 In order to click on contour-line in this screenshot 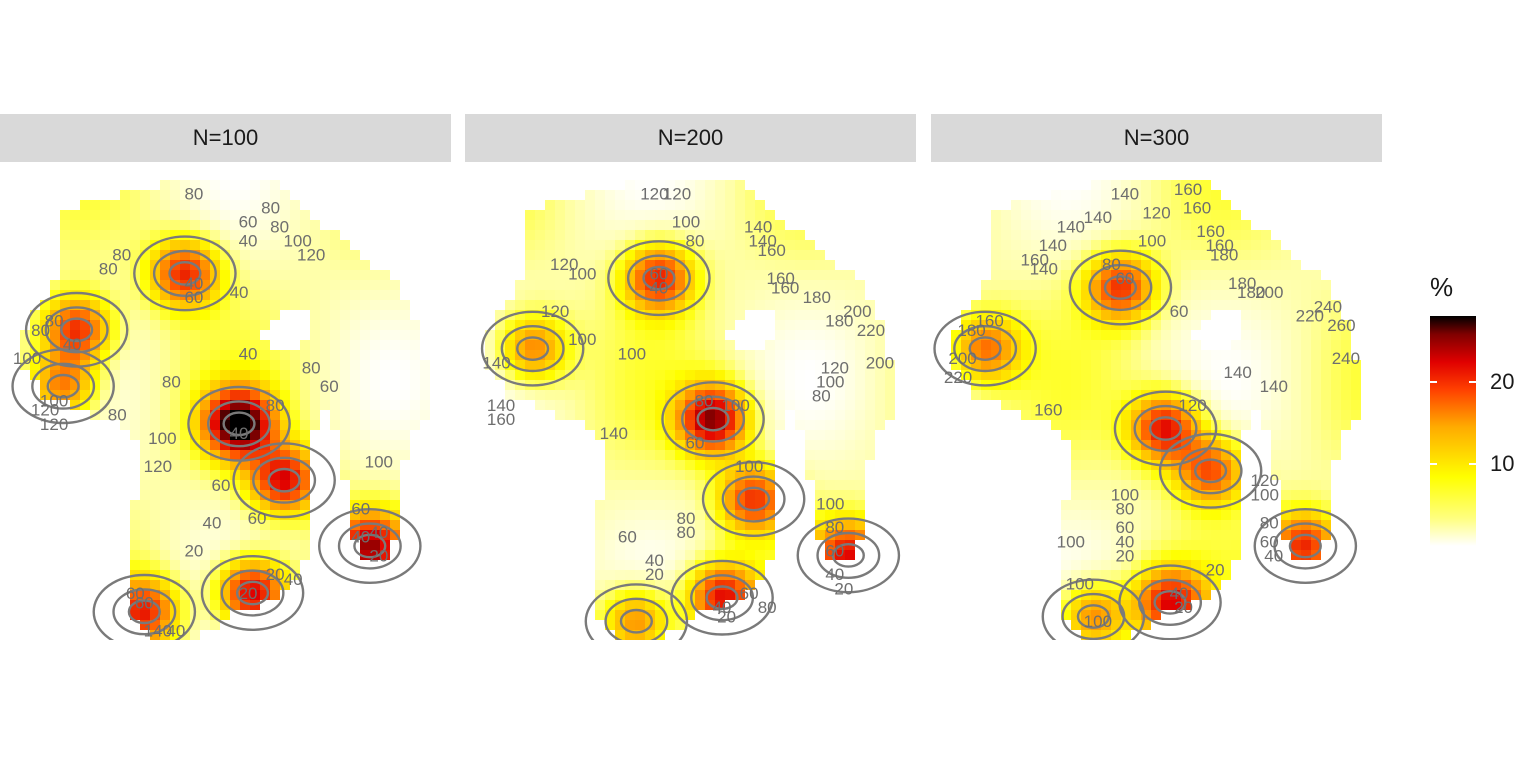, I will do `click(1305, 546)`.